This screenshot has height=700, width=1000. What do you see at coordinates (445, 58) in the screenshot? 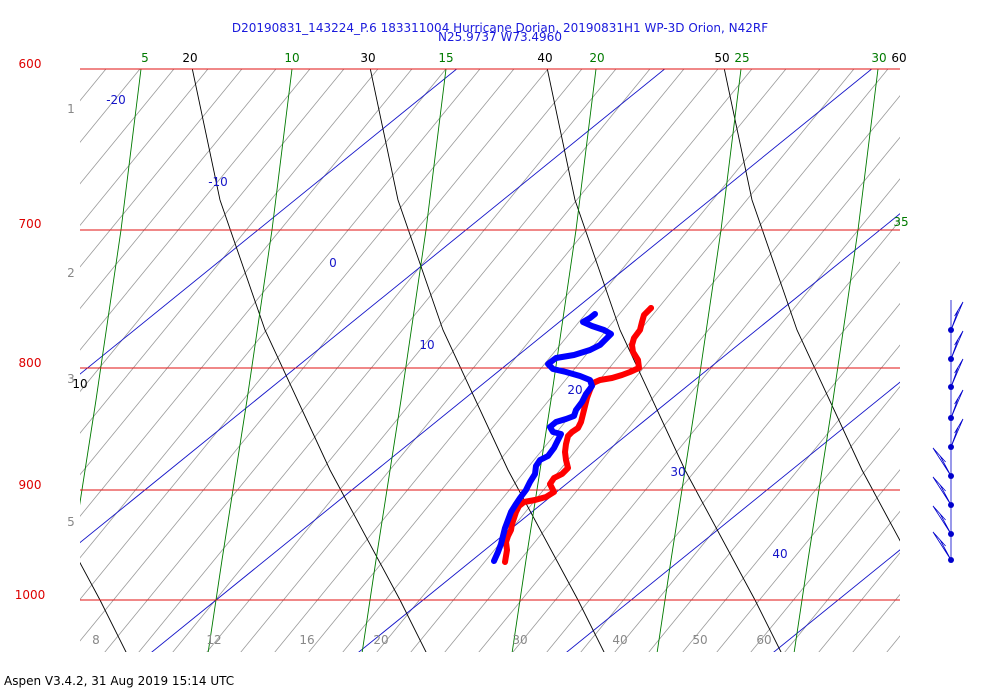
I see `moist-adiabat-label: 15` at bounding box center [445, 58].